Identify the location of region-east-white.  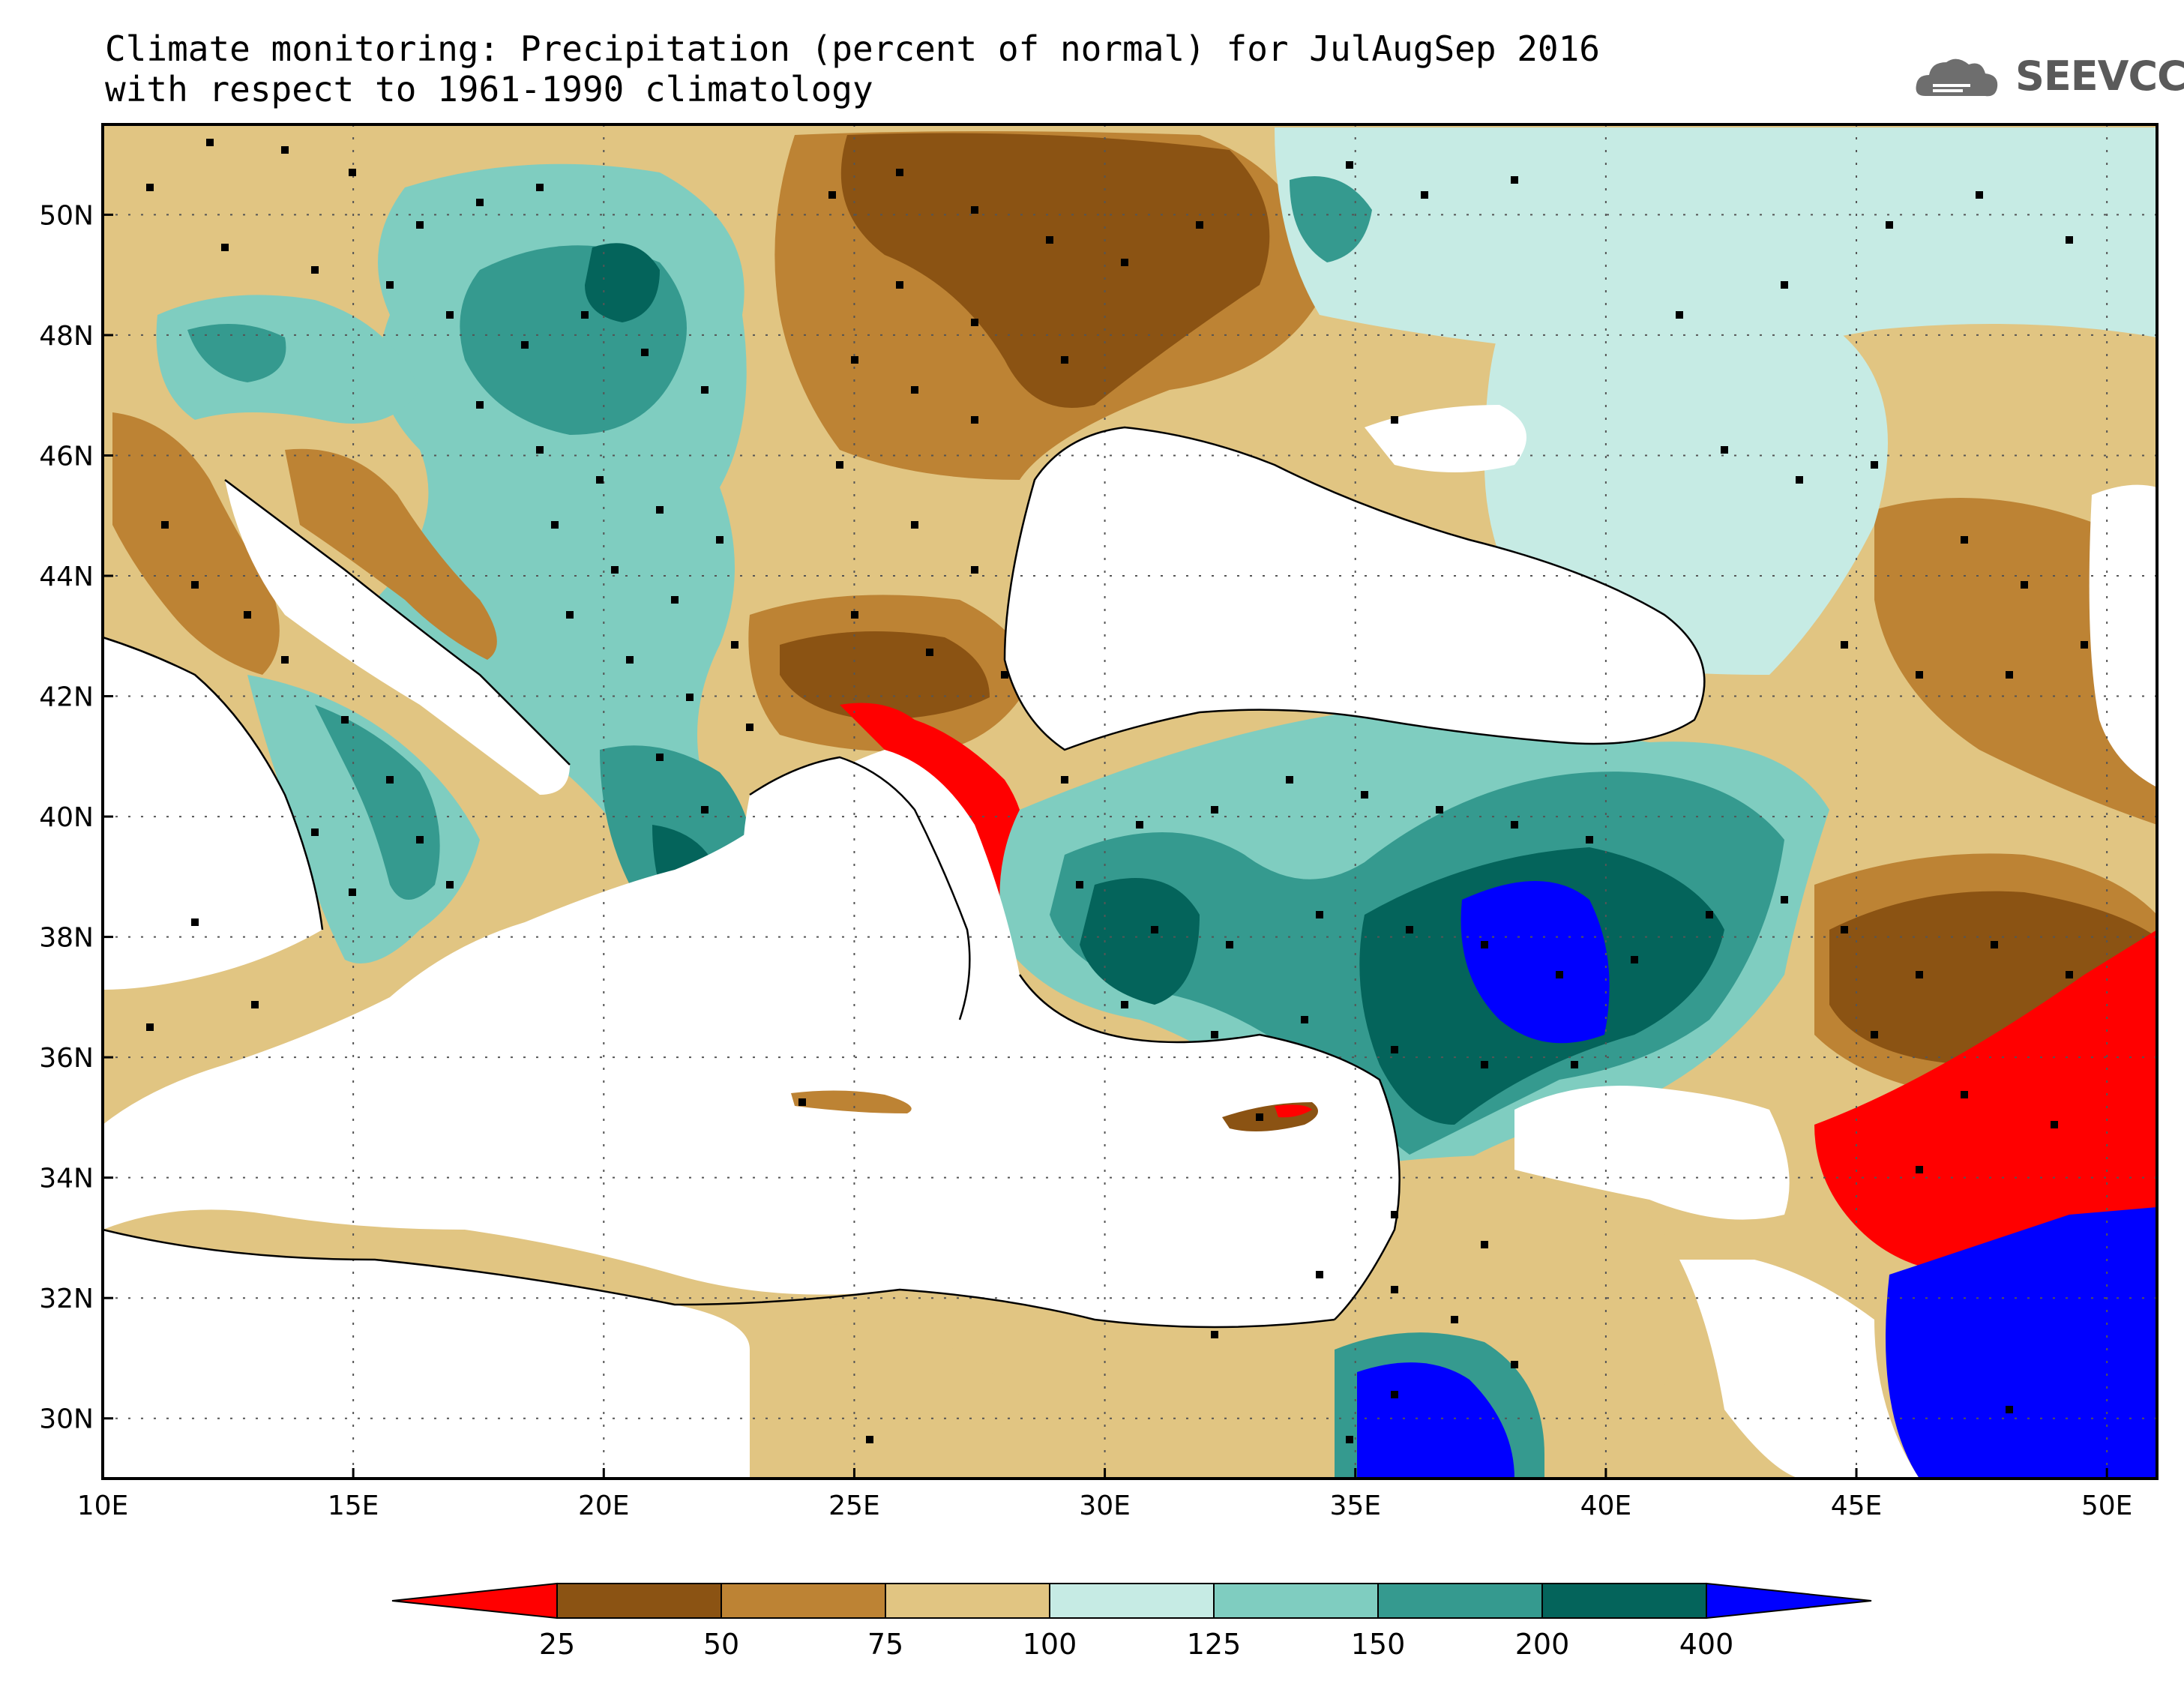
(1799, 1369).